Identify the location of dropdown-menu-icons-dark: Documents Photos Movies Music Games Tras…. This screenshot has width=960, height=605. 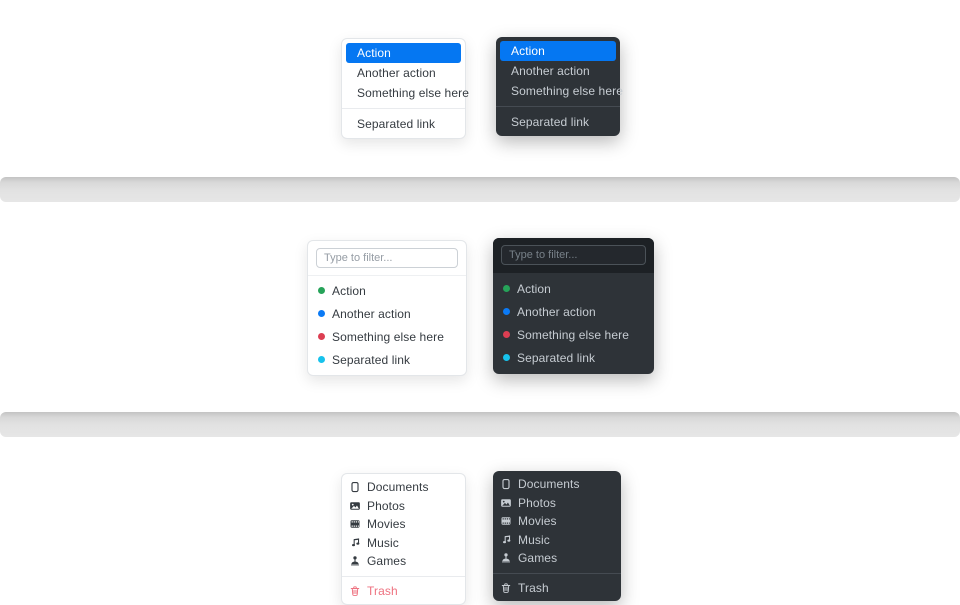
(557, 536).